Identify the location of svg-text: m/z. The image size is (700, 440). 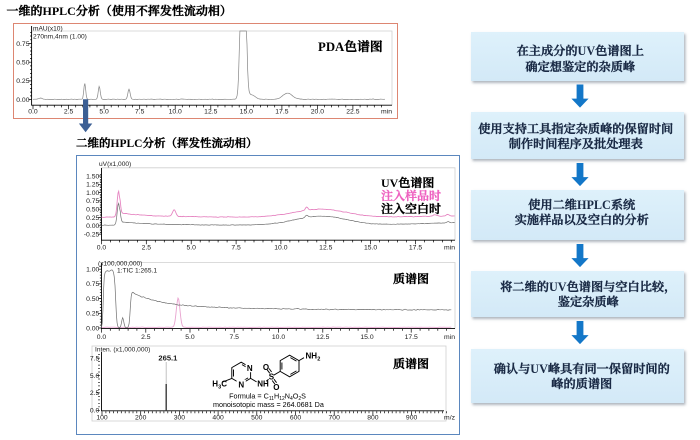
(450, 418).